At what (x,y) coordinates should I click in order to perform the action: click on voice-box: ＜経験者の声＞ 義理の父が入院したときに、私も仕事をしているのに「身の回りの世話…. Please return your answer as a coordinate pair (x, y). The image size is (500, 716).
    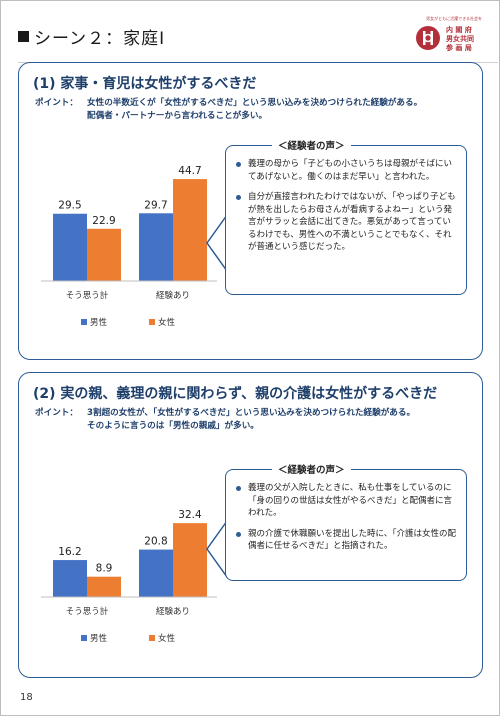
    Looking at the image, I should click on (346, 521).